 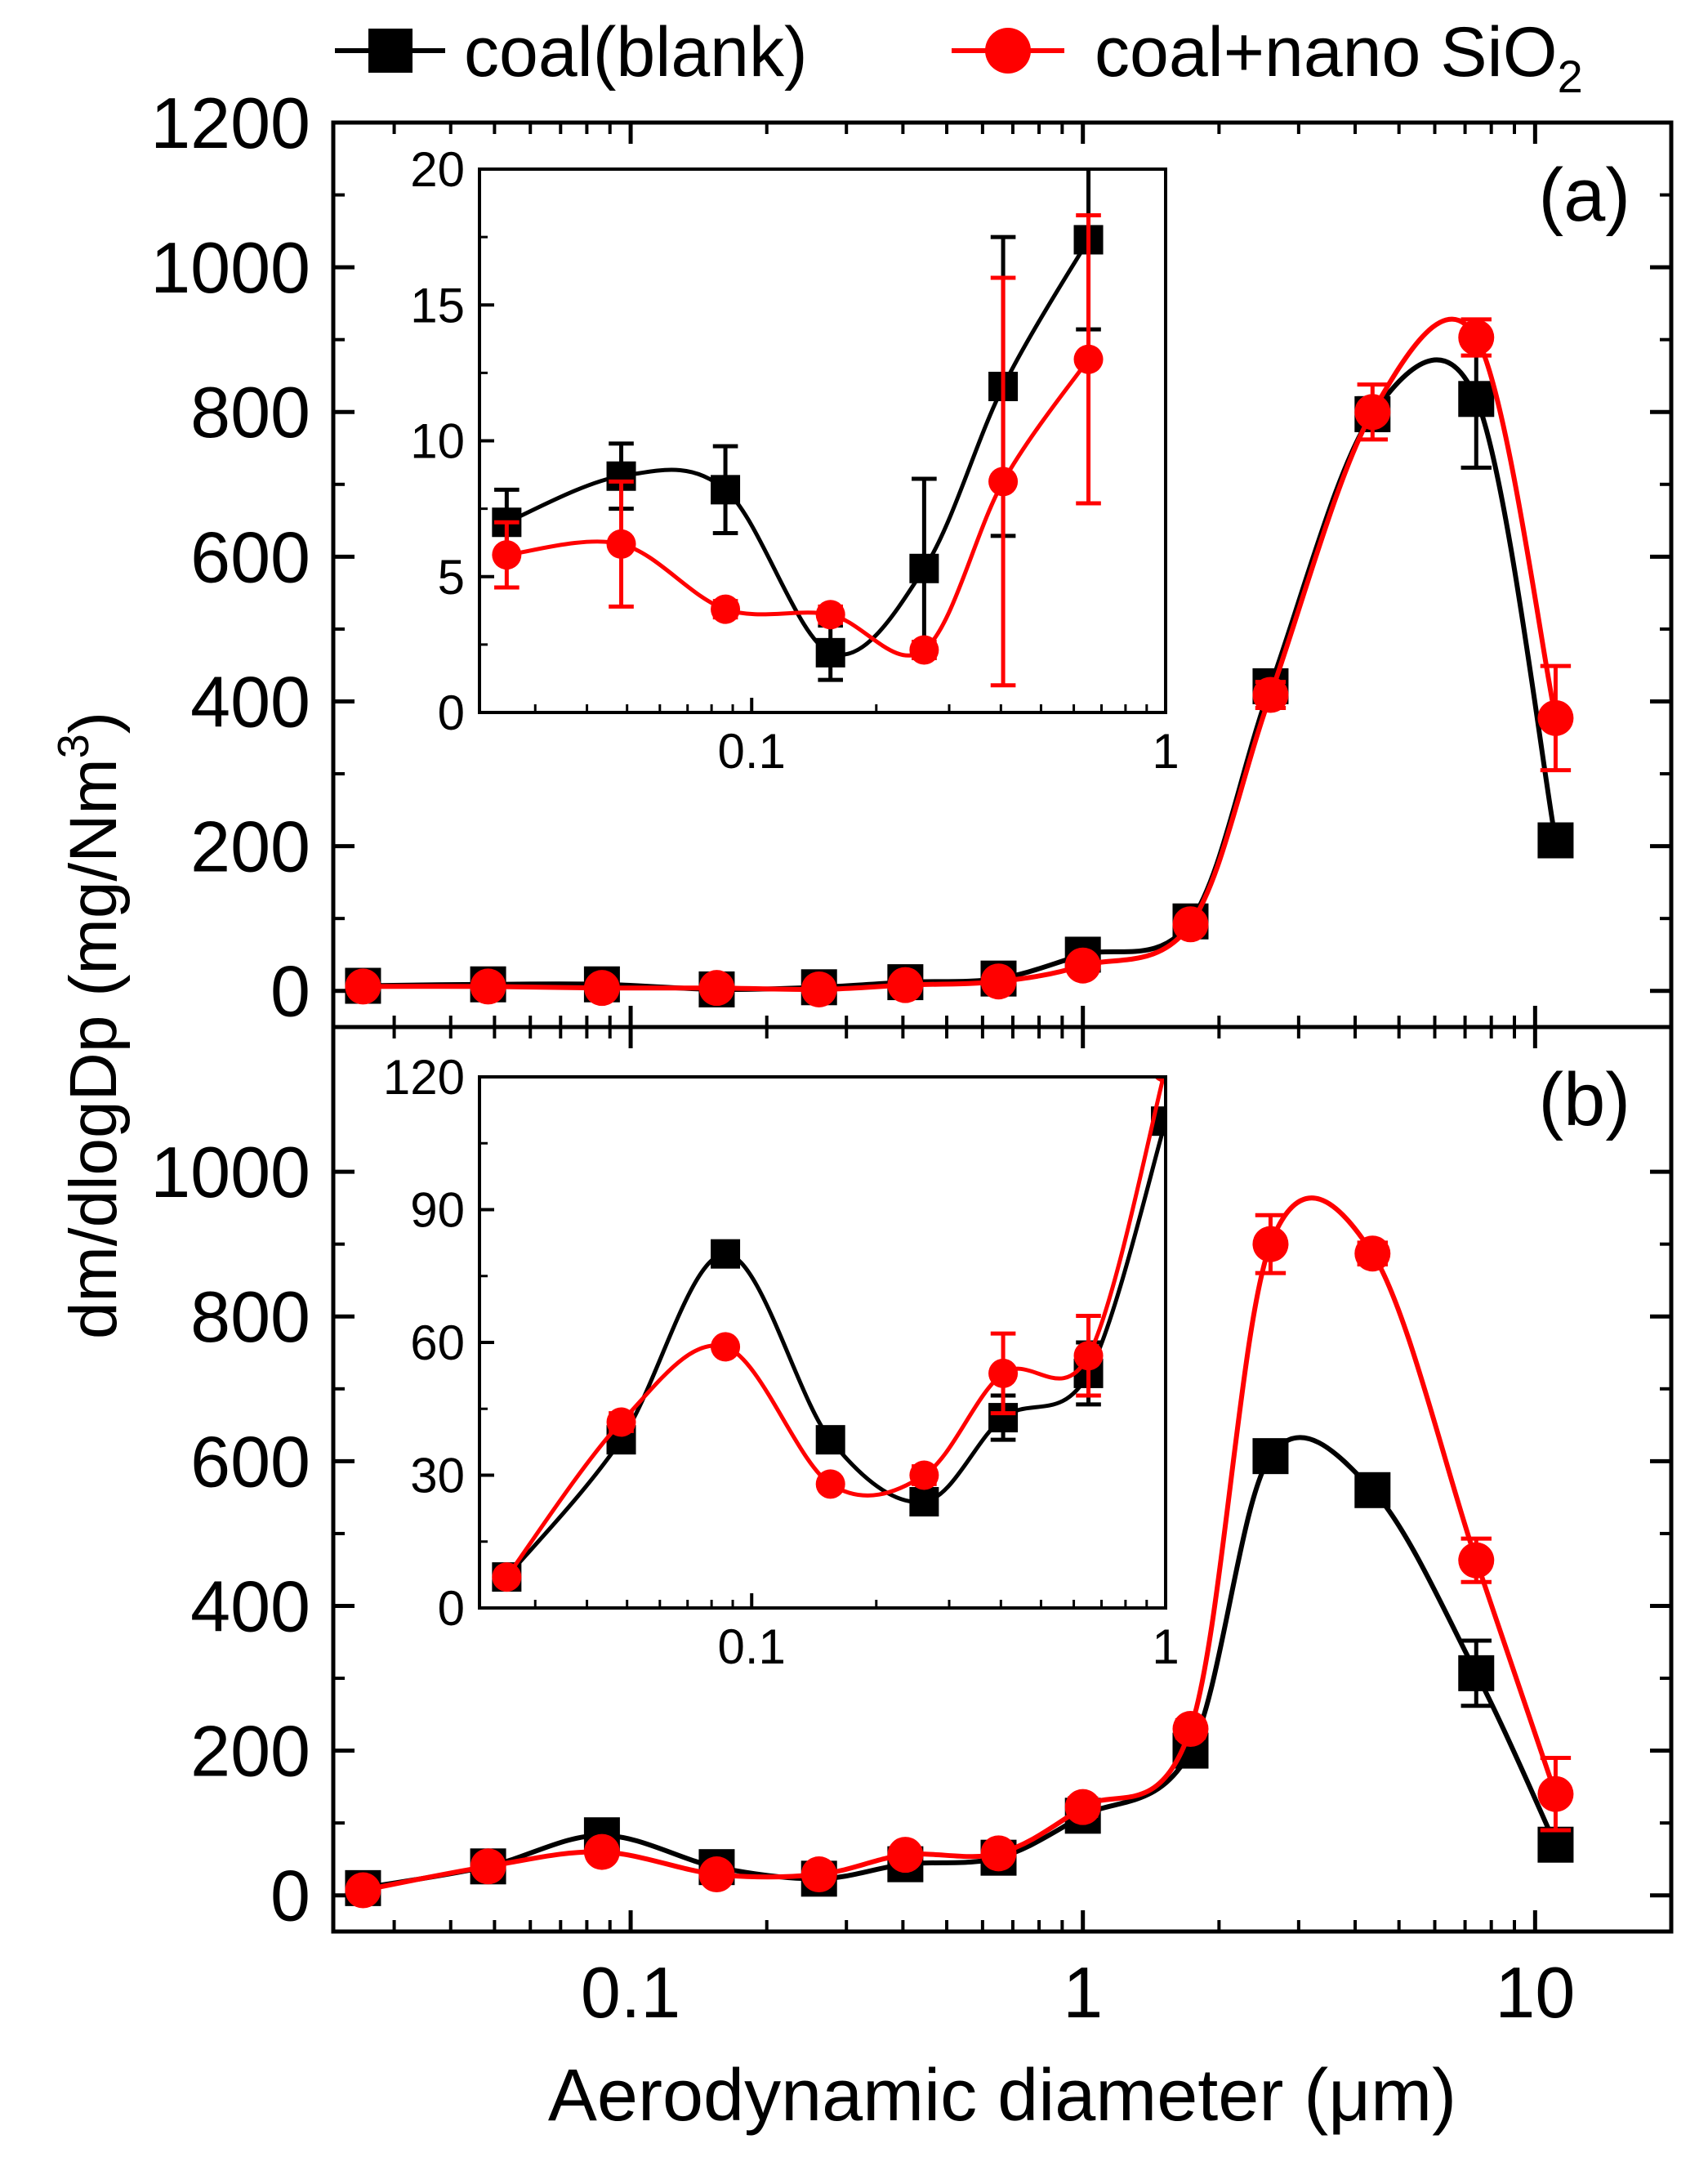 What do you see at coordinates (1166, 1646) in the screenshot?
I see `inset-b-xtick-label: 1` at bounding box center [1166, 1646].